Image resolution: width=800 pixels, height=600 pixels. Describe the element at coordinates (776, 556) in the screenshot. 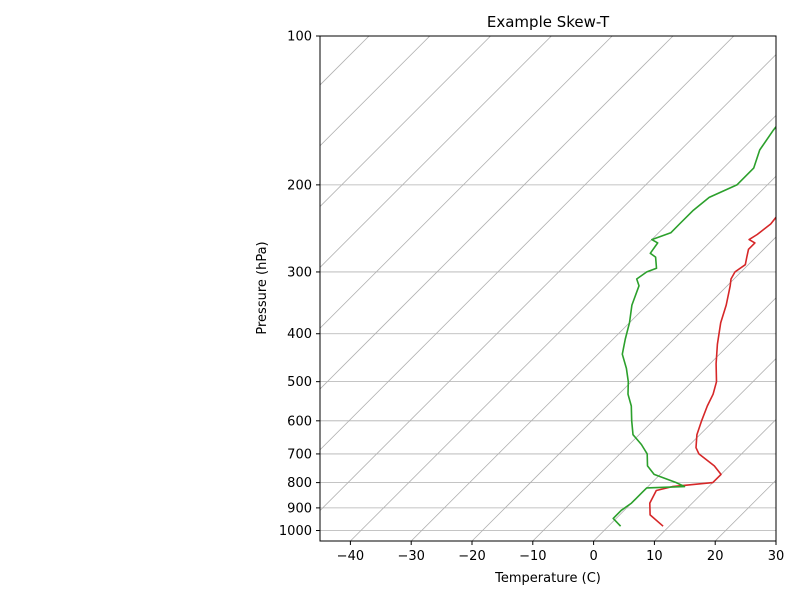

I see `x-tick-label: 30` at that location.